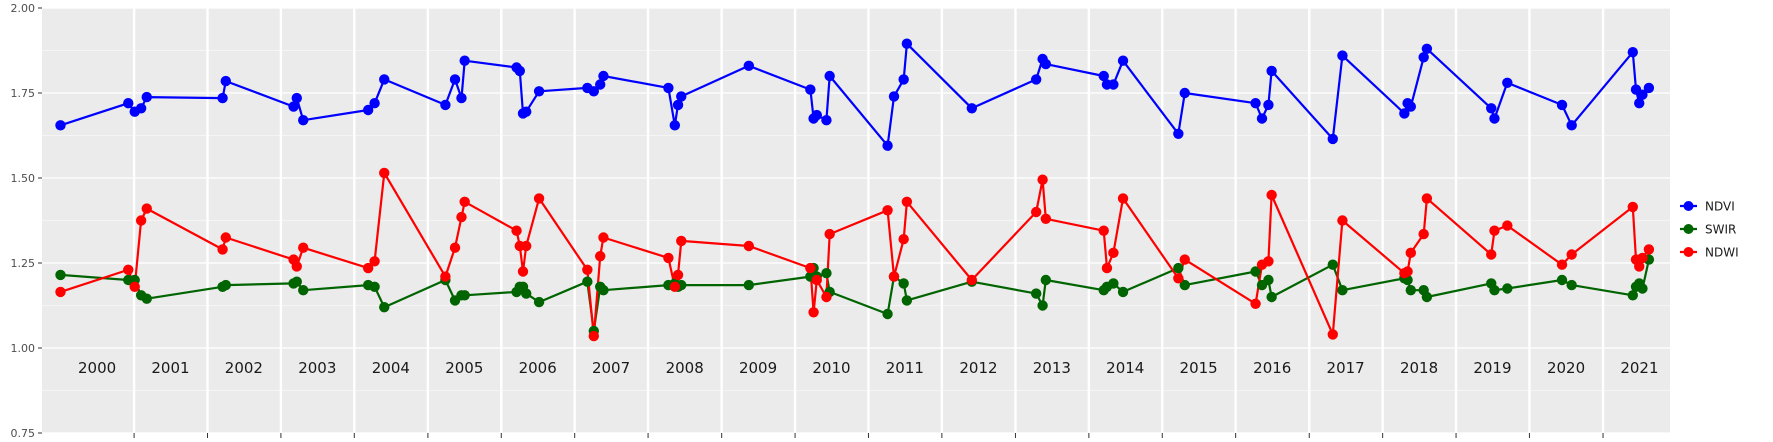 The image size is (1773, 442). What do you see at coordinates (1346, 368) in the screenshot?
I see `x-year-label: 2017` at bounding box center [1346, 368].